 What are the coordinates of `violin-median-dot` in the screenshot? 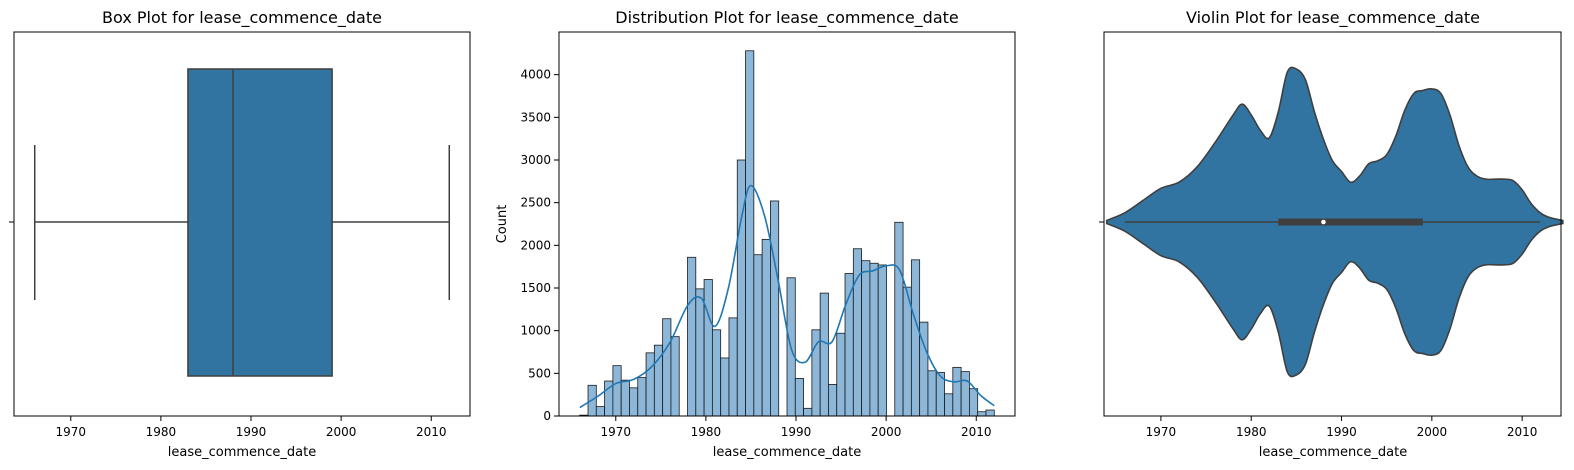 It's located at (1323, 222).